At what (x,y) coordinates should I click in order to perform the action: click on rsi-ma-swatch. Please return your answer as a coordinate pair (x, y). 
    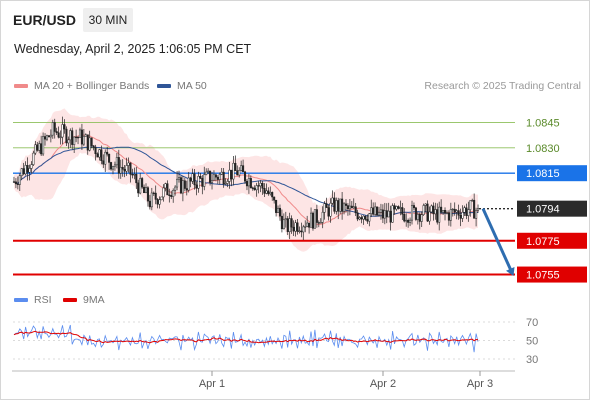
    Looking at the image, I should click on (70, 300).